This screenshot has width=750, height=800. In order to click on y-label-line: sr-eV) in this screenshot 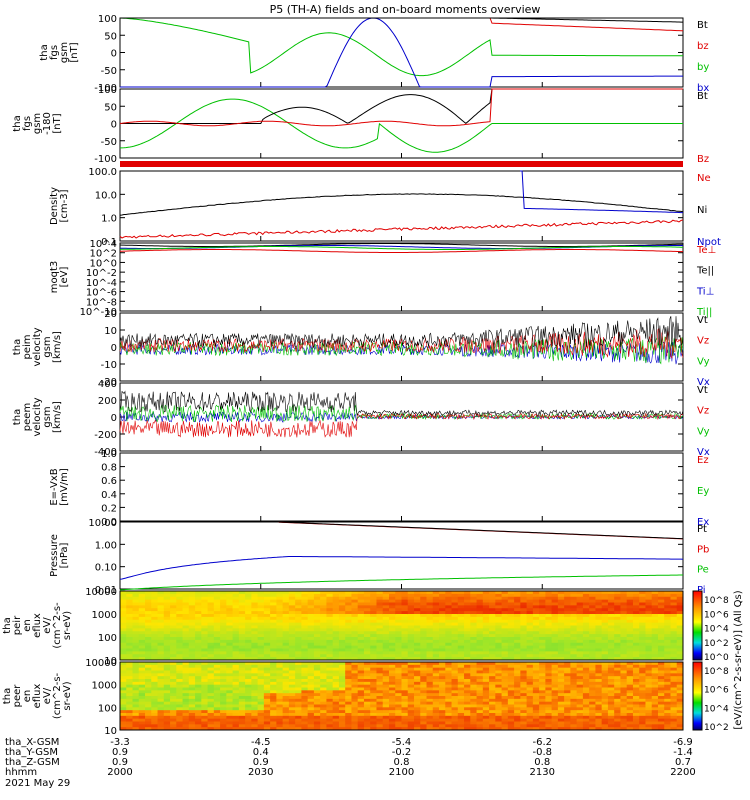, I will do `click(67, 695)`.